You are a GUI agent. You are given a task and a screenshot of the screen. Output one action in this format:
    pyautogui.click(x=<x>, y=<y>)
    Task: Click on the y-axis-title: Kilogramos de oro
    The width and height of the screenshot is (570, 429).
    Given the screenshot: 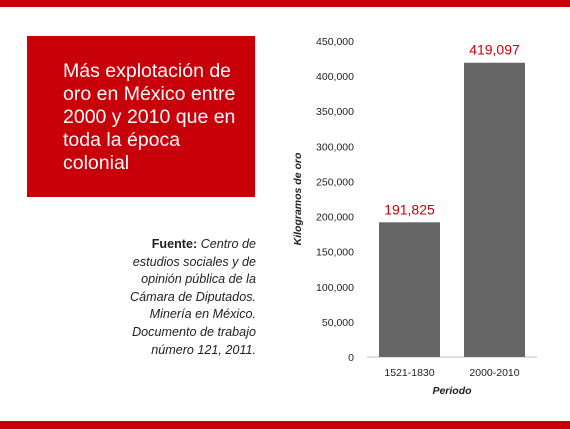 What is the action you would take?
    pyautogui.click(x=298, y=198)
    